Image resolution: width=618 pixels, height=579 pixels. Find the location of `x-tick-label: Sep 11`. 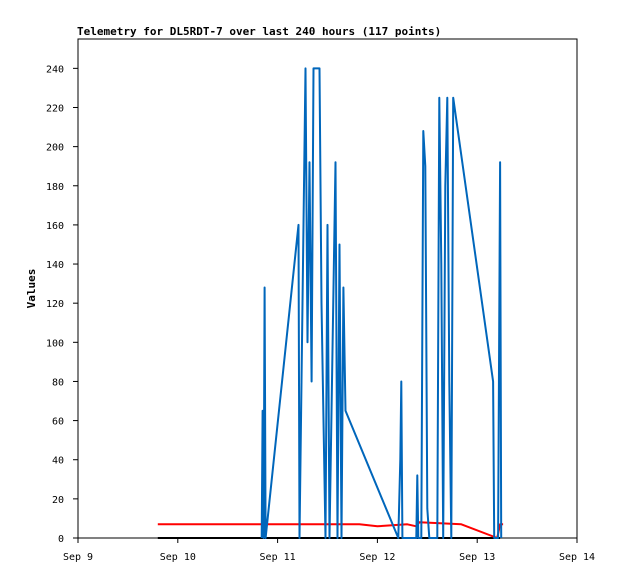

x-tick-label: Sep 11 is located at coordinates (278, 557).